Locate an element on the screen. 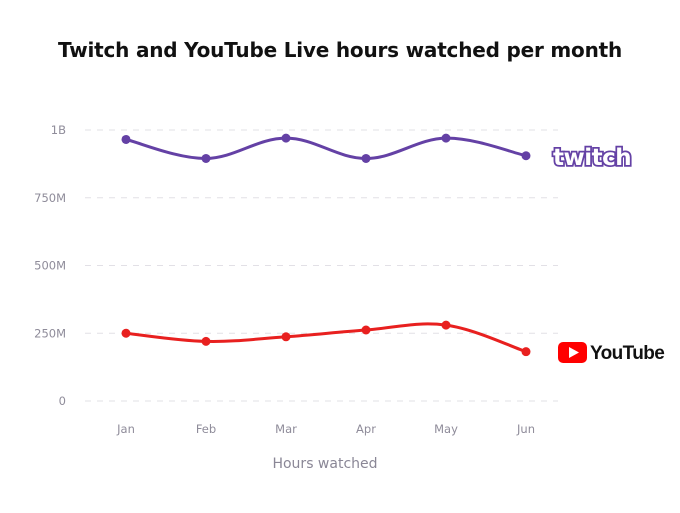 The width and height of the screenshot is (680, 513). series-twitch is located at coordinates (326, 148).